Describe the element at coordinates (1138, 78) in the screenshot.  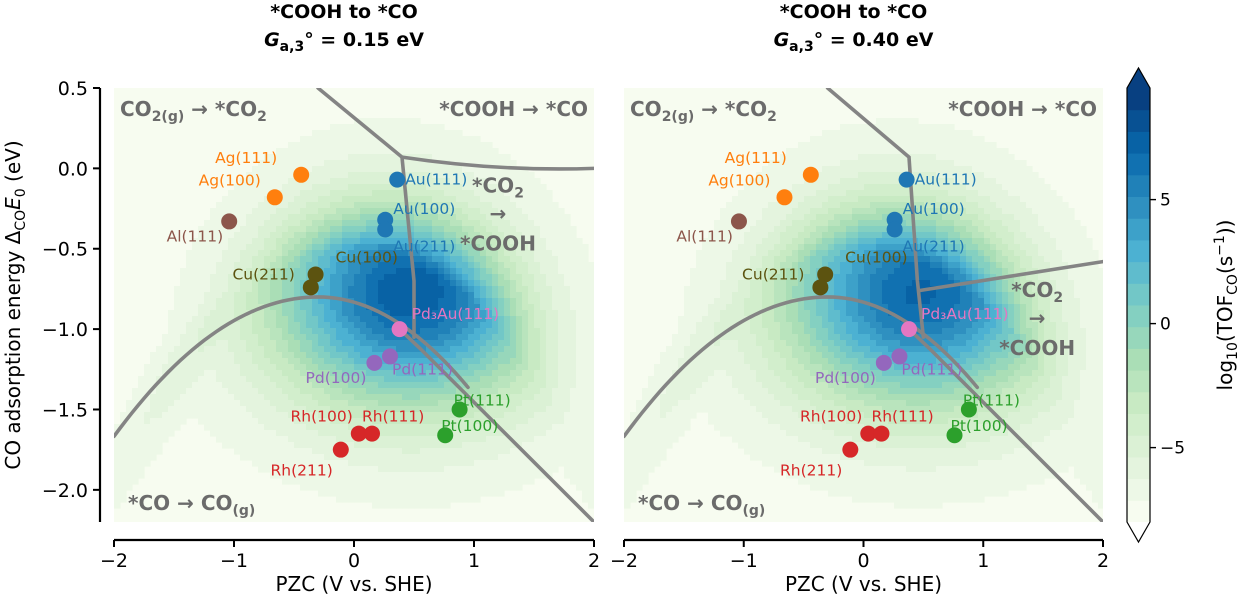
I see `colorbar-top-extend` at that location.